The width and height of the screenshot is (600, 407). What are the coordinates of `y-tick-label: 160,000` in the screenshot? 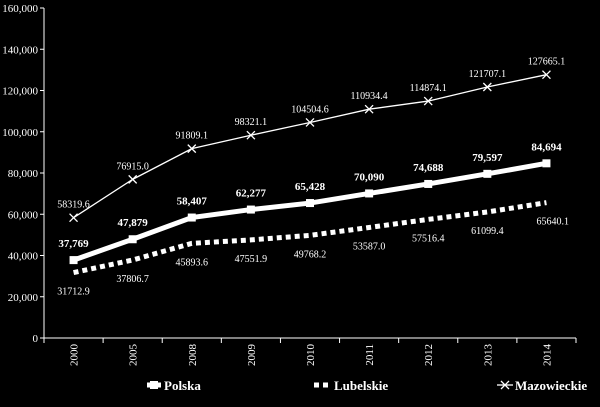 It's located at (20, 9).